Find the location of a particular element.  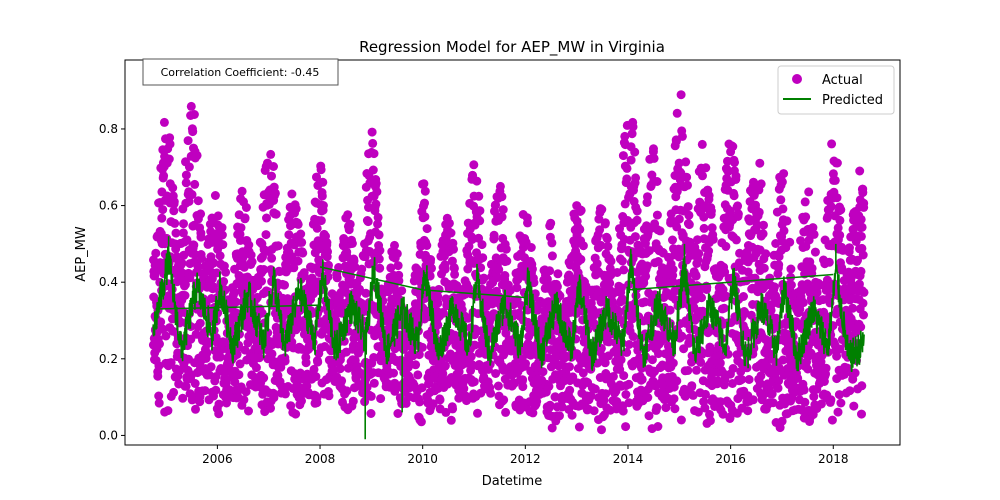

legend: Actual Predicted is located at coordinates (836, 90).